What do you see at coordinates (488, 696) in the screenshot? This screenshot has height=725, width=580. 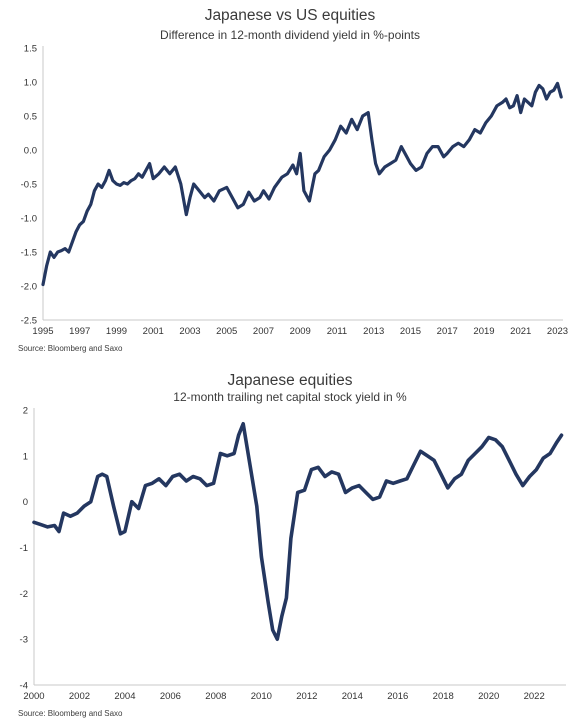 I see `x-tick-label: 2020` at bounding box center [488, 696].